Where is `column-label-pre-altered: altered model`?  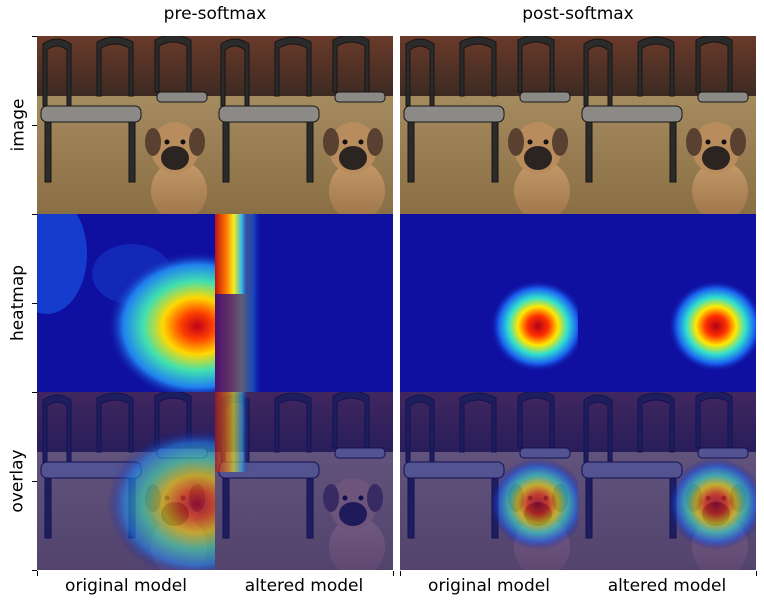
column-label-pre-altered: altered model is located at coordinates (304, 586).